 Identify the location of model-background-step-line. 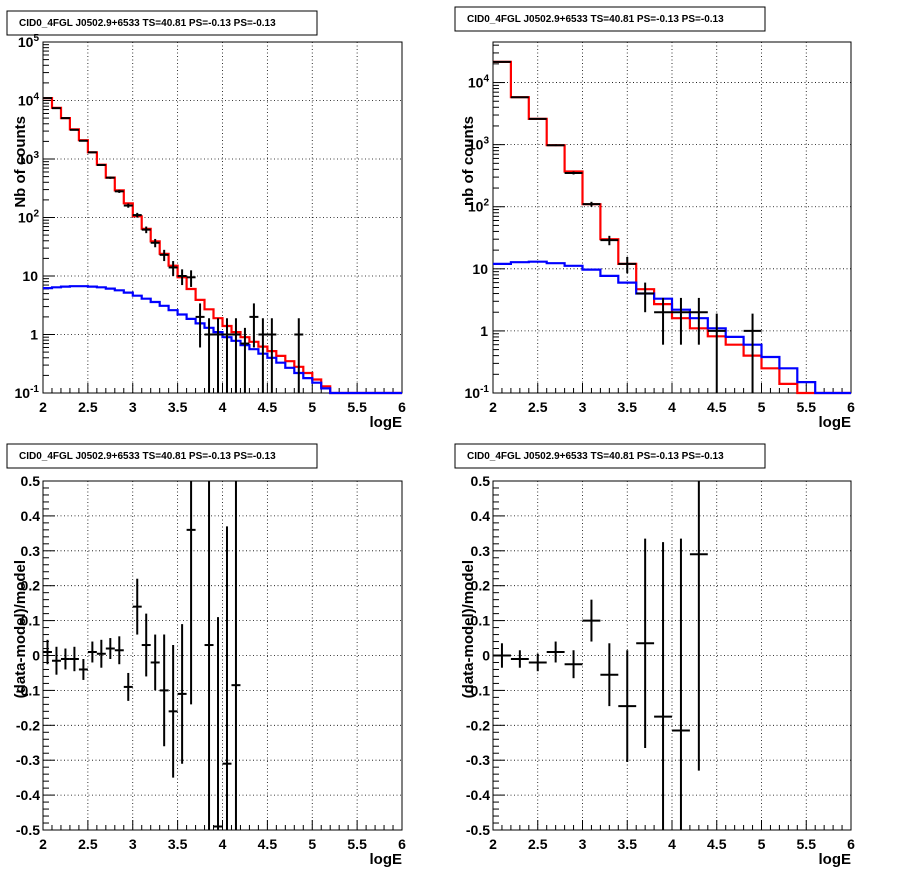
(672, 327).